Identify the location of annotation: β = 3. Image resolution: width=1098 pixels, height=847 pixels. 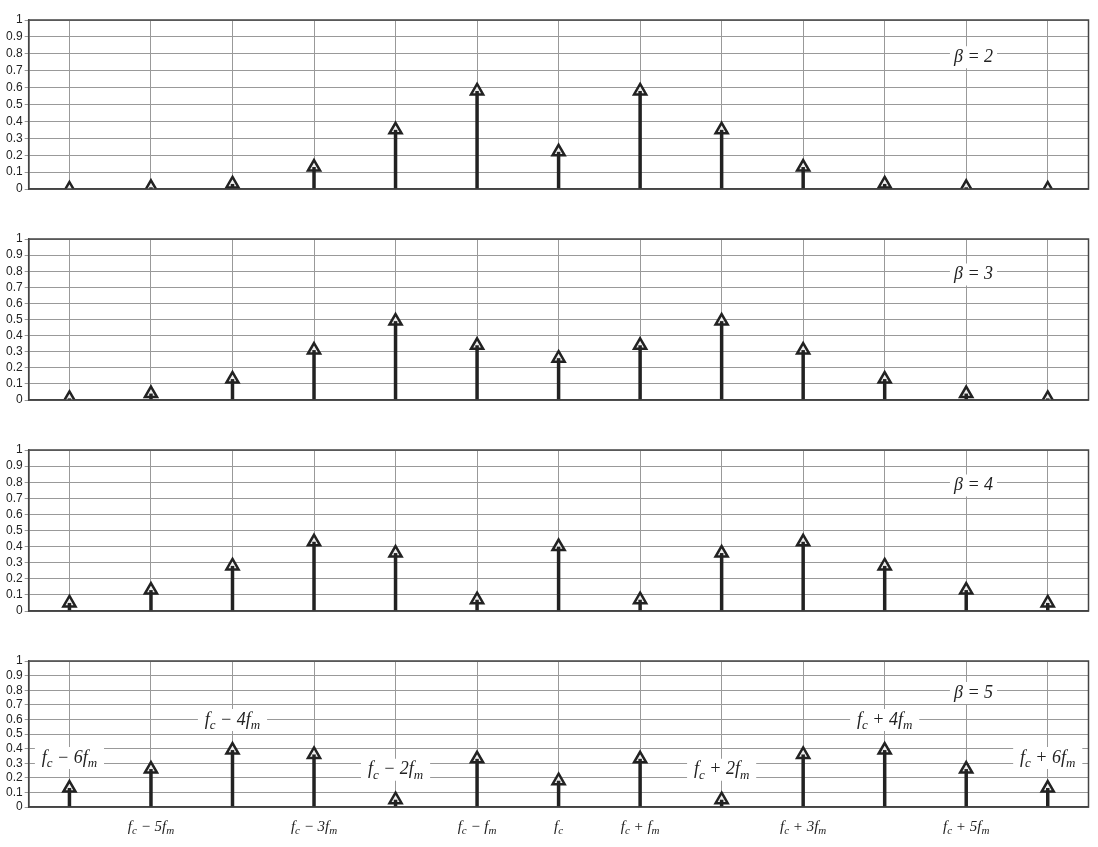
(973, 273).